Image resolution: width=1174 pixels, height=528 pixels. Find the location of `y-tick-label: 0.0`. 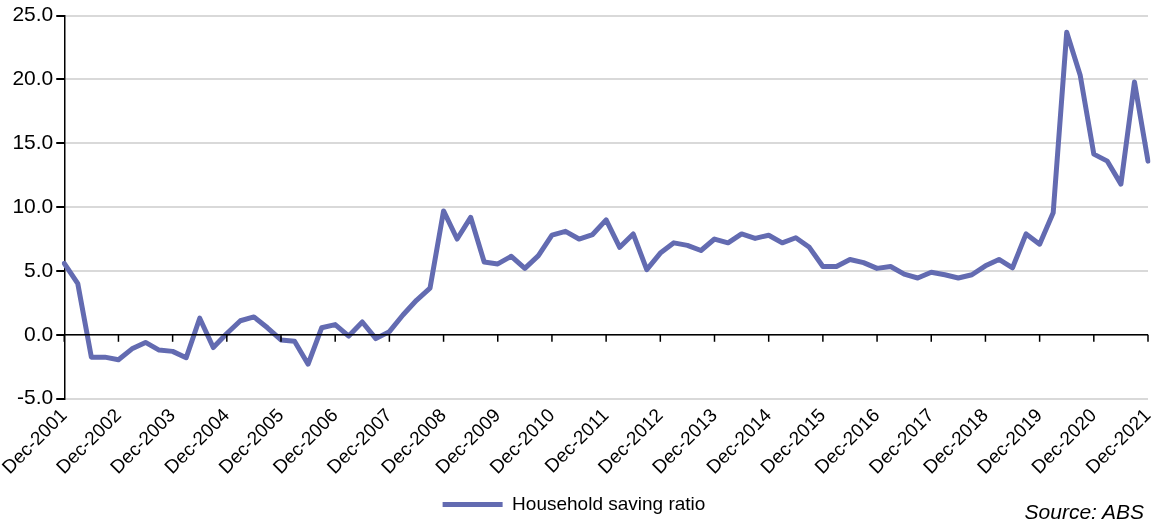

y-tick-label: 0.0 is located at coordinates (39, 333).